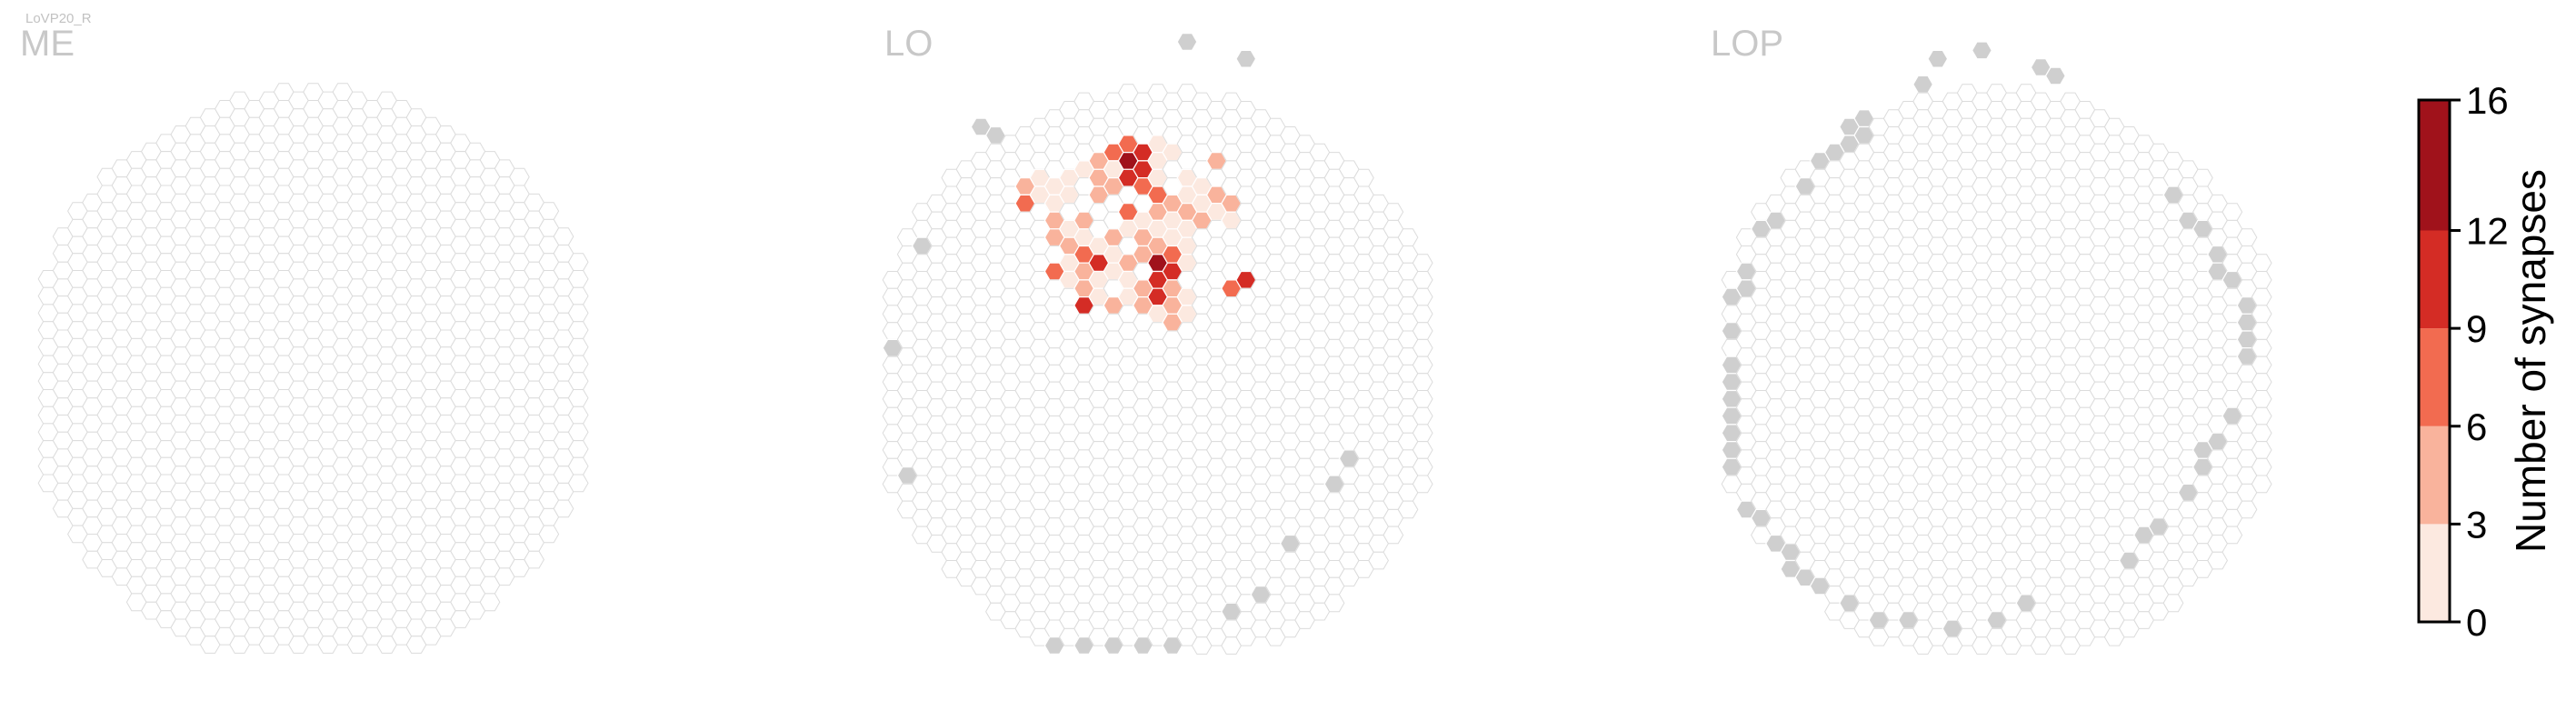  What do you see at coordinates (2476, 427) in the screenshot?
I see `colorbar-tick-label: 6` at bounding box center [2476, 427].